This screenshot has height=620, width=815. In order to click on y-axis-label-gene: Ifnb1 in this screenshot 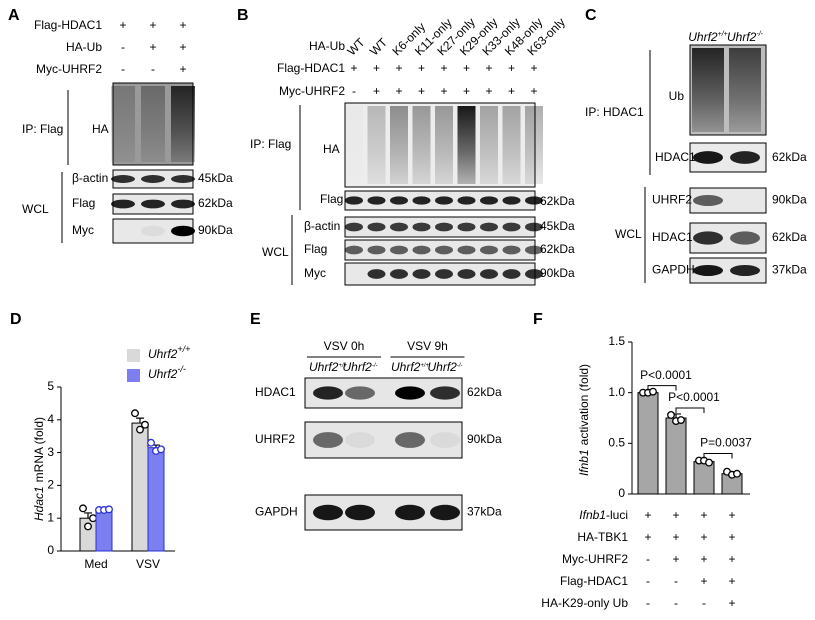, I will do `click(584, 462)`.